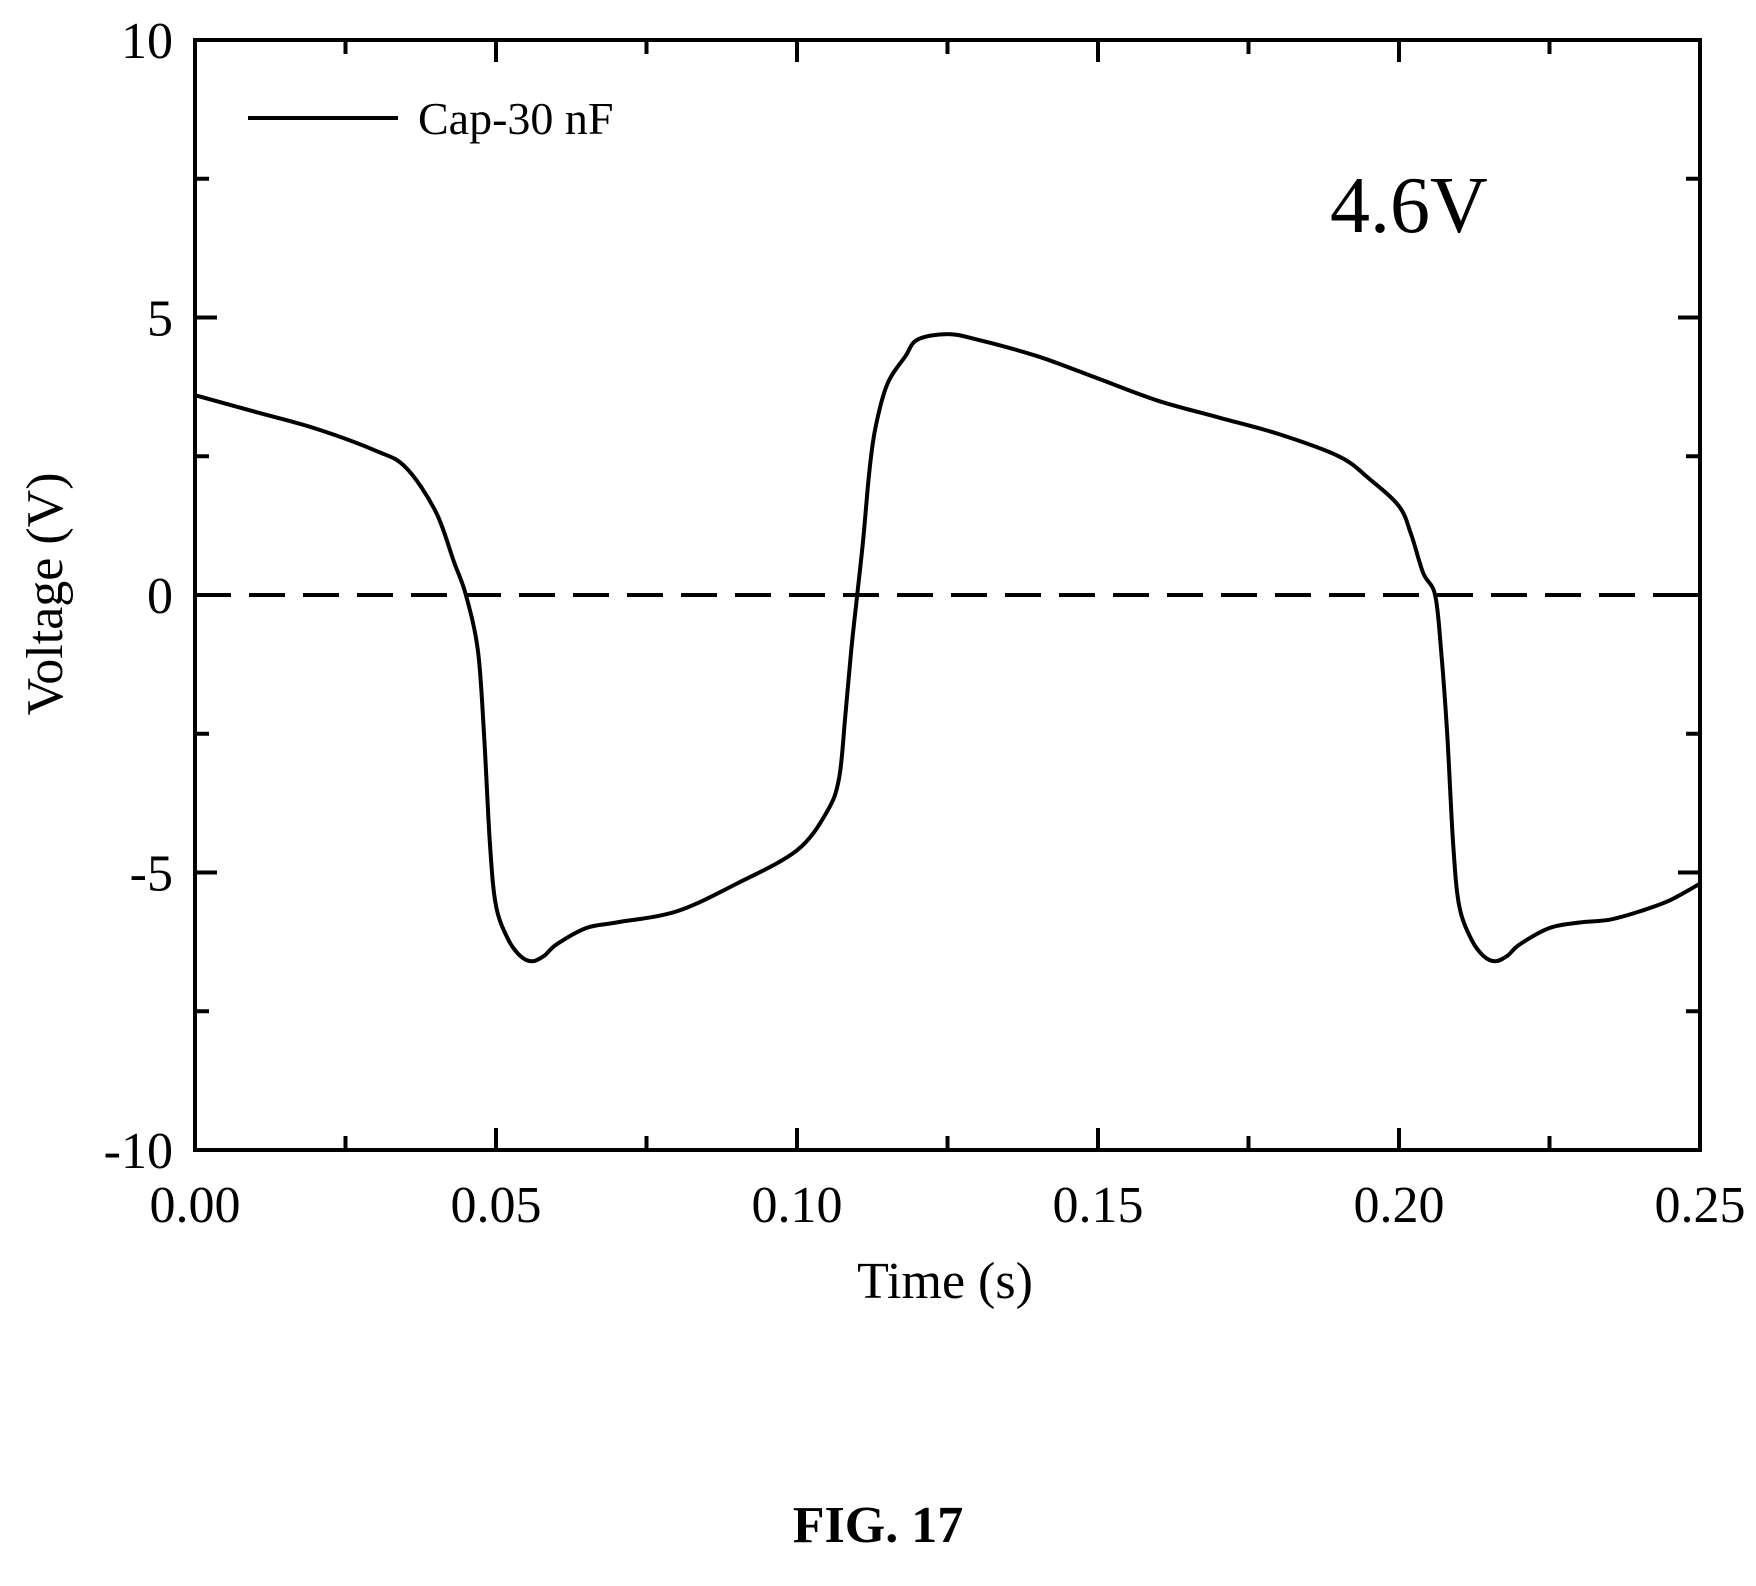 The width and height of the screenshot is (1756, 1586). I want to click on x-tick-labels: 0.00 0.05 0.10 0.15 0.20 0.25, so click(948, 1205).